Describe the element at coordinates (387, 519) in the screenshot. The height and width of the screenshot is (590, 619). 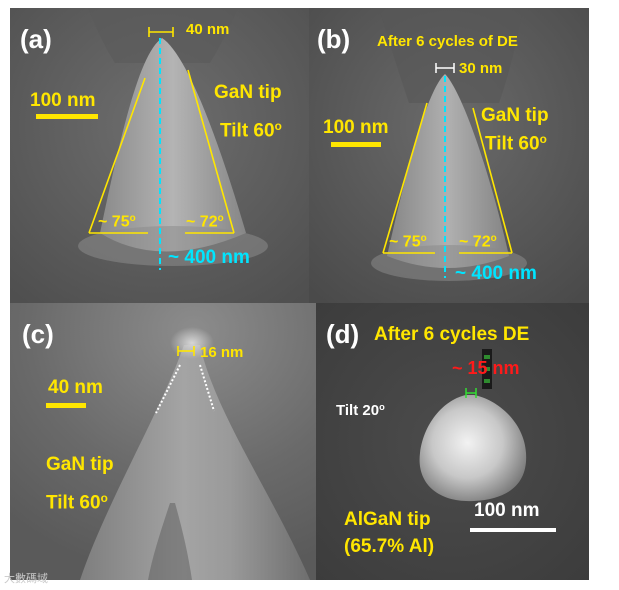
I see `material-label-d: AlGaN tip` at that location.